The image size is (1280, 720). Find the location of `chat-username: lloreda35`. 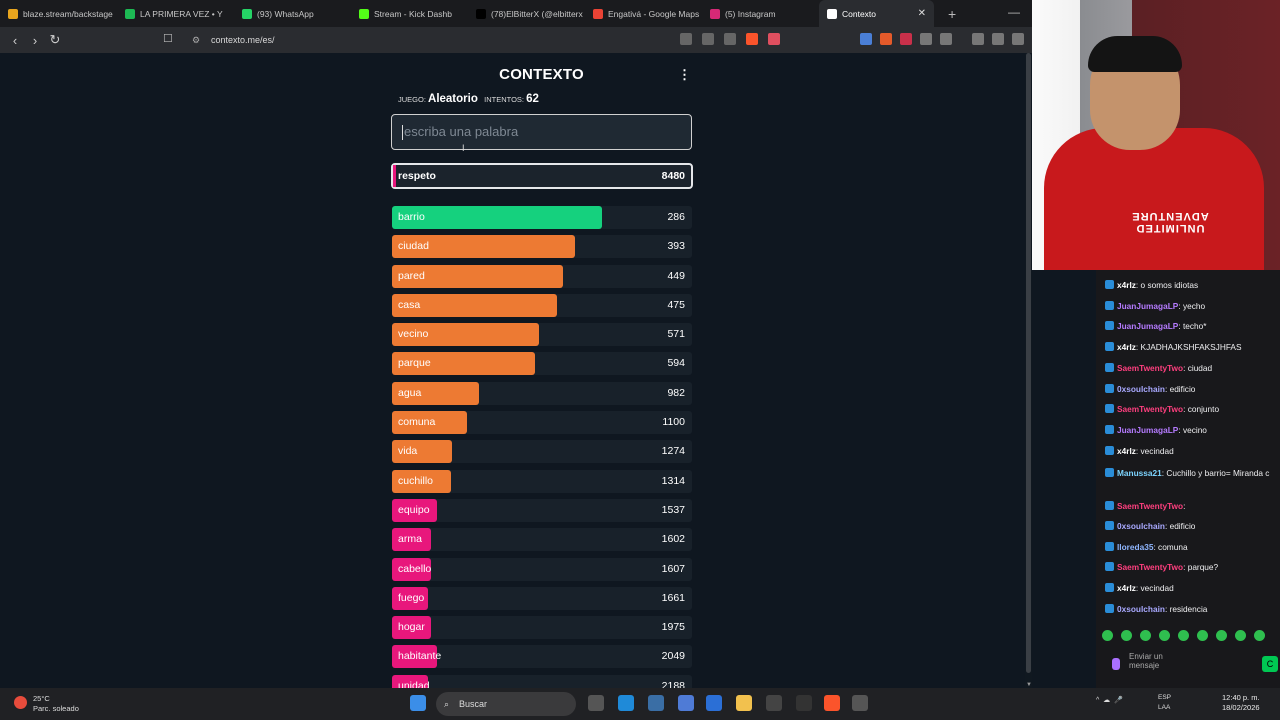

chat-username: lloreda35 is located at coordinates (1135, 547).